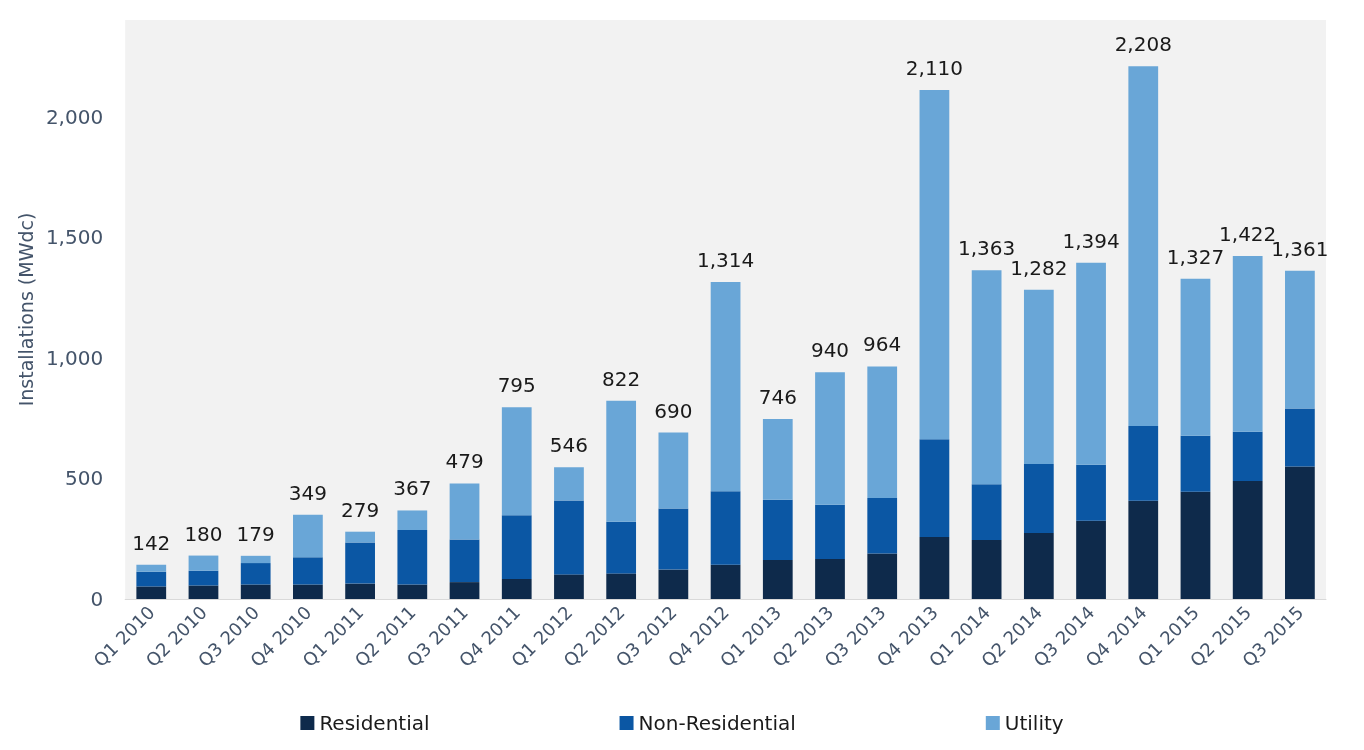 The width and height of the screenshot is (1364, 750). I want to click on total-label: 349, so click(307, 492).